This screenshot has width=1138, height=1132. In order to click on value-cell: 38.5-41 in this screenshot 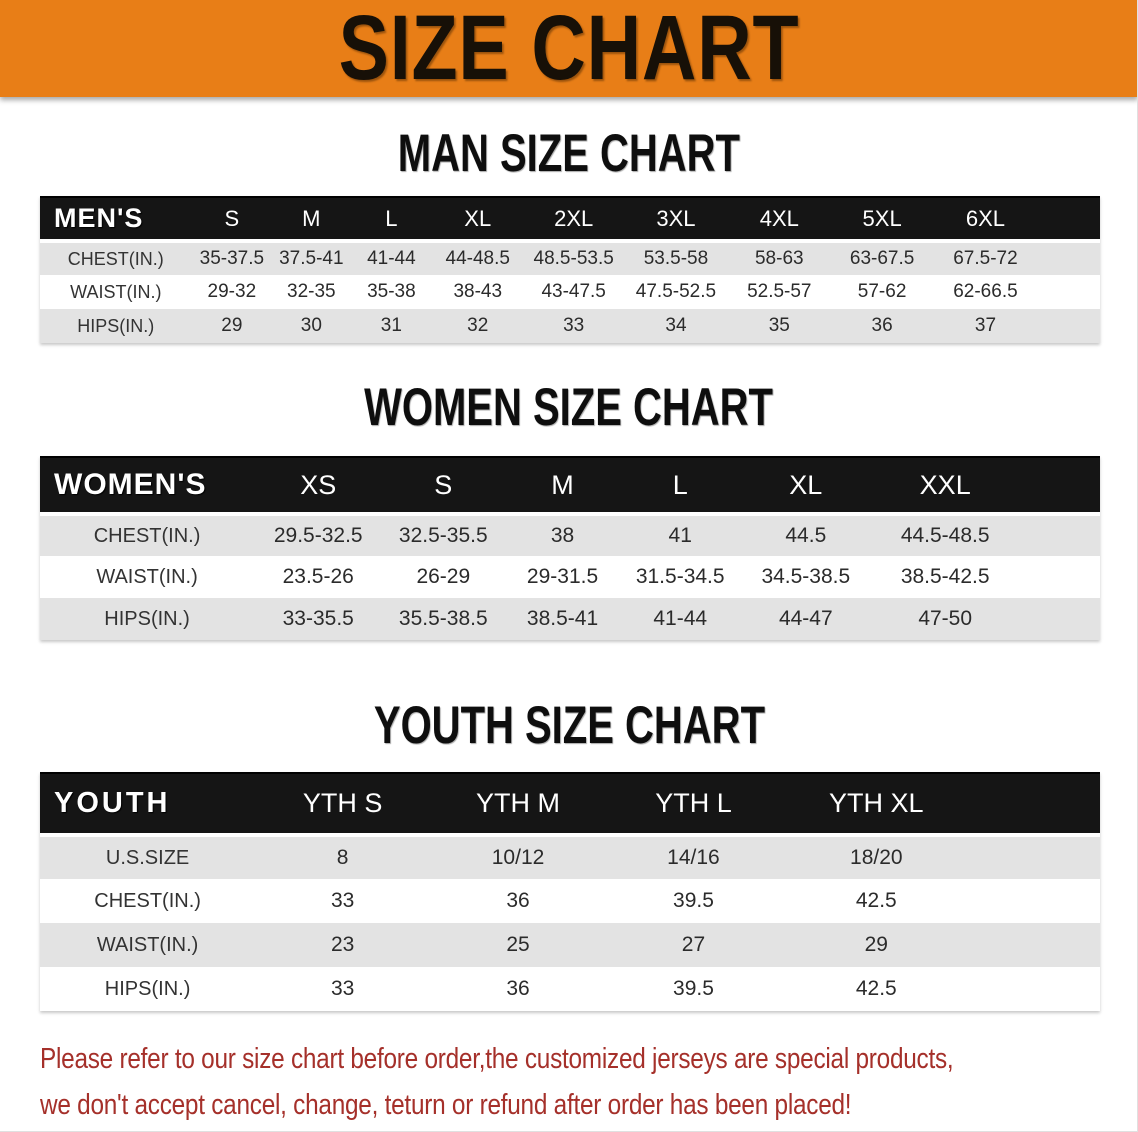, I will do `click(562, 619)`.